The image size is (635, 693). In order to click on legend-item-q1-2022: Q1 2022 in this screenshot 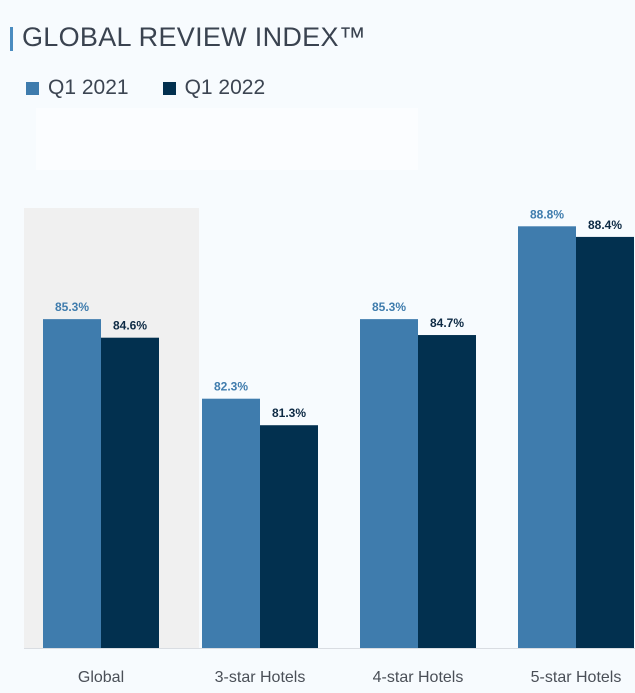, I will do `click(214, 88)`.